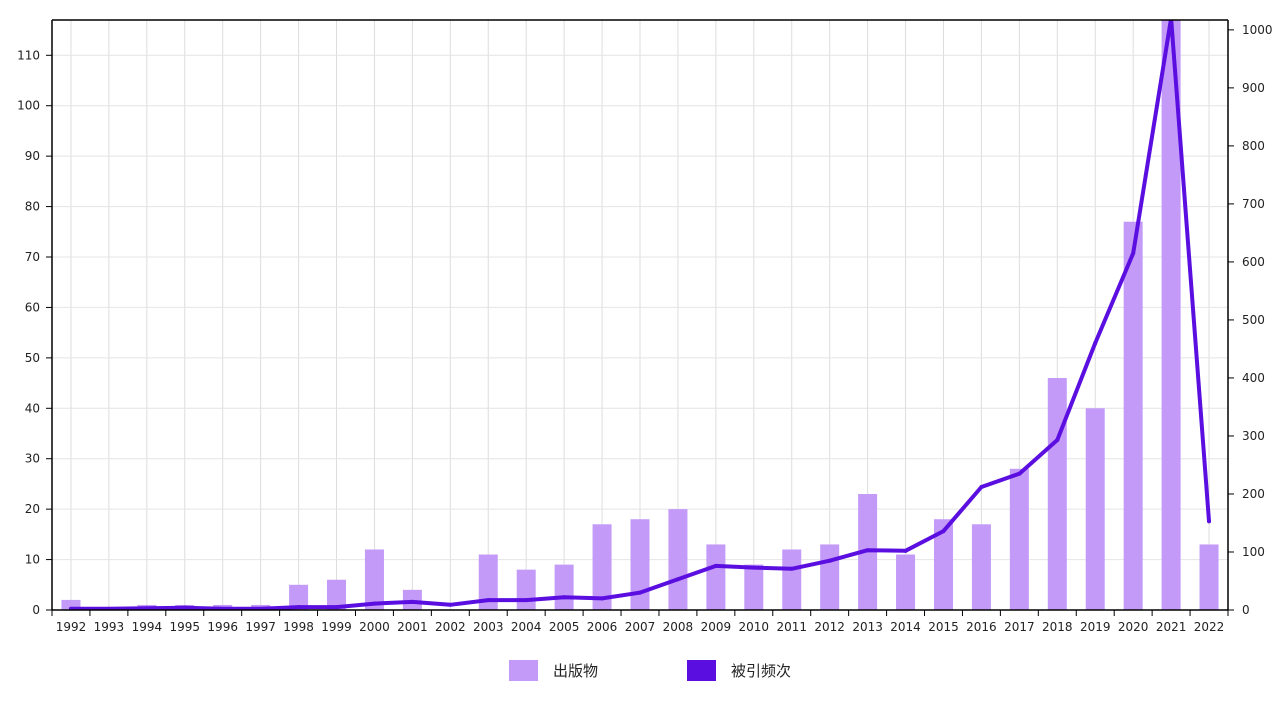 Image resolution: width=1279 pixels, height=713 pixels. What do you see at coordinates (526, 627) in the screenshot?
I see `x-tick-label: 2004` at bounding box center [526, 627].